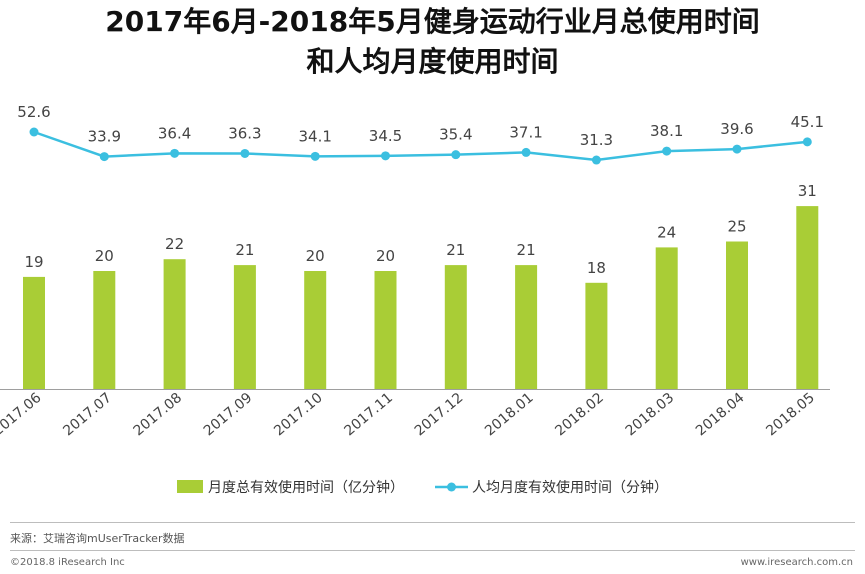 This screenshot has height=574, width=865. I want to click on legend-bar-swatch, so click(190, 486).